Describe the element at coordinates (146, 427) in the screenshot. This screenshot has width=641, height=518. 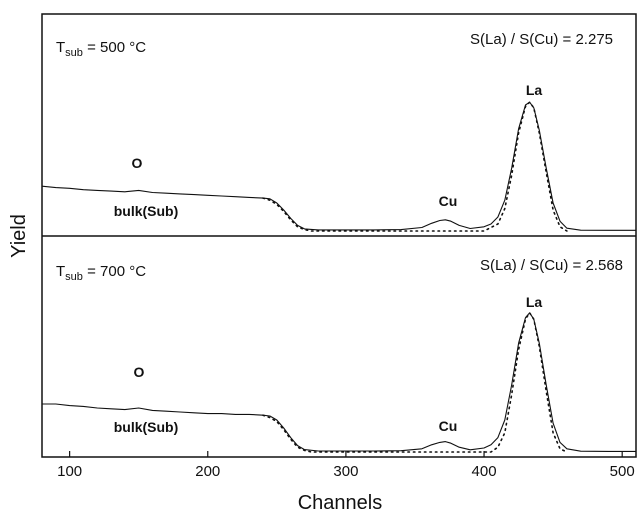
I see `panel-2-bulk-label: bulk(Sub)` at that location.